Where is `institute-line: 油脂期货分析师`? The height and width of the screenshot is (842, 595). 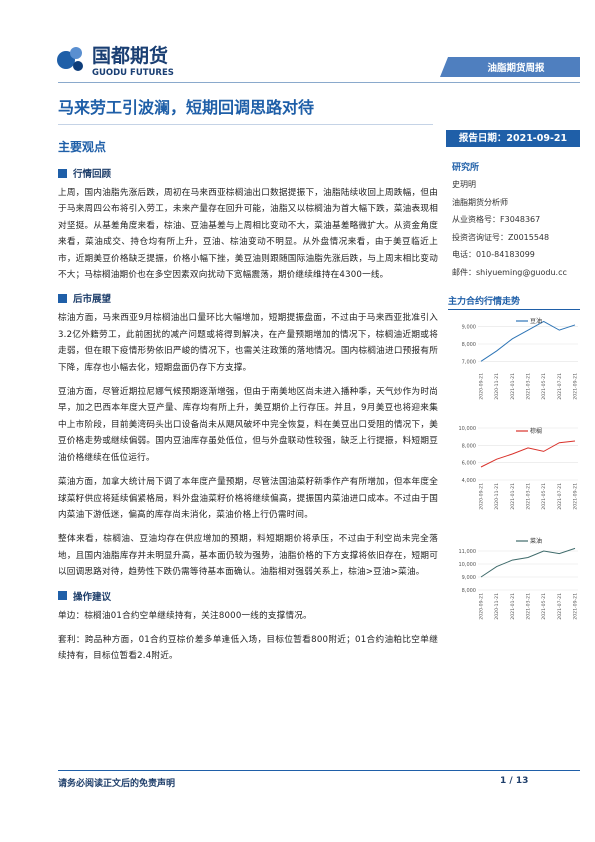 institute-line: 油脂期货分析师 is located at coordinates (480, 202).